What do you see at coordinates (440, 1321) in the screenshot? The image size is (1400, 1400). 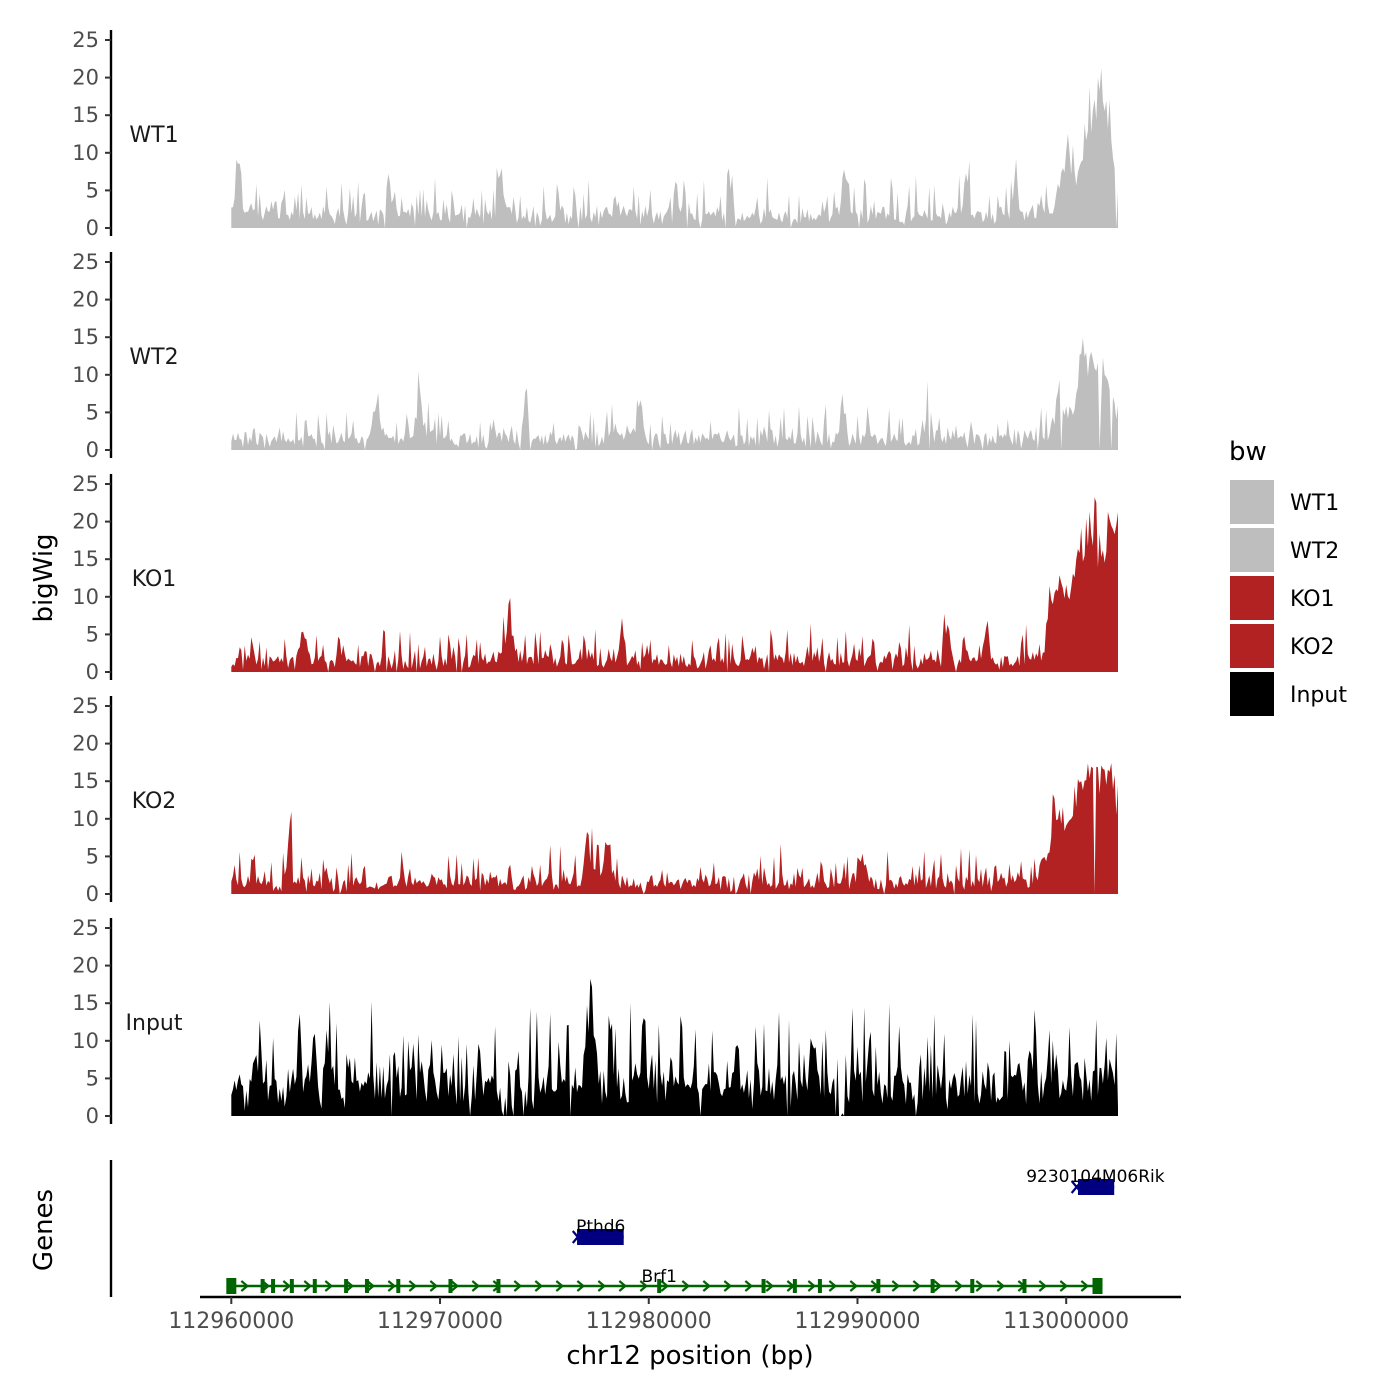 I see `x-tick-label: 112970000` at bounding box center [440, 1321].